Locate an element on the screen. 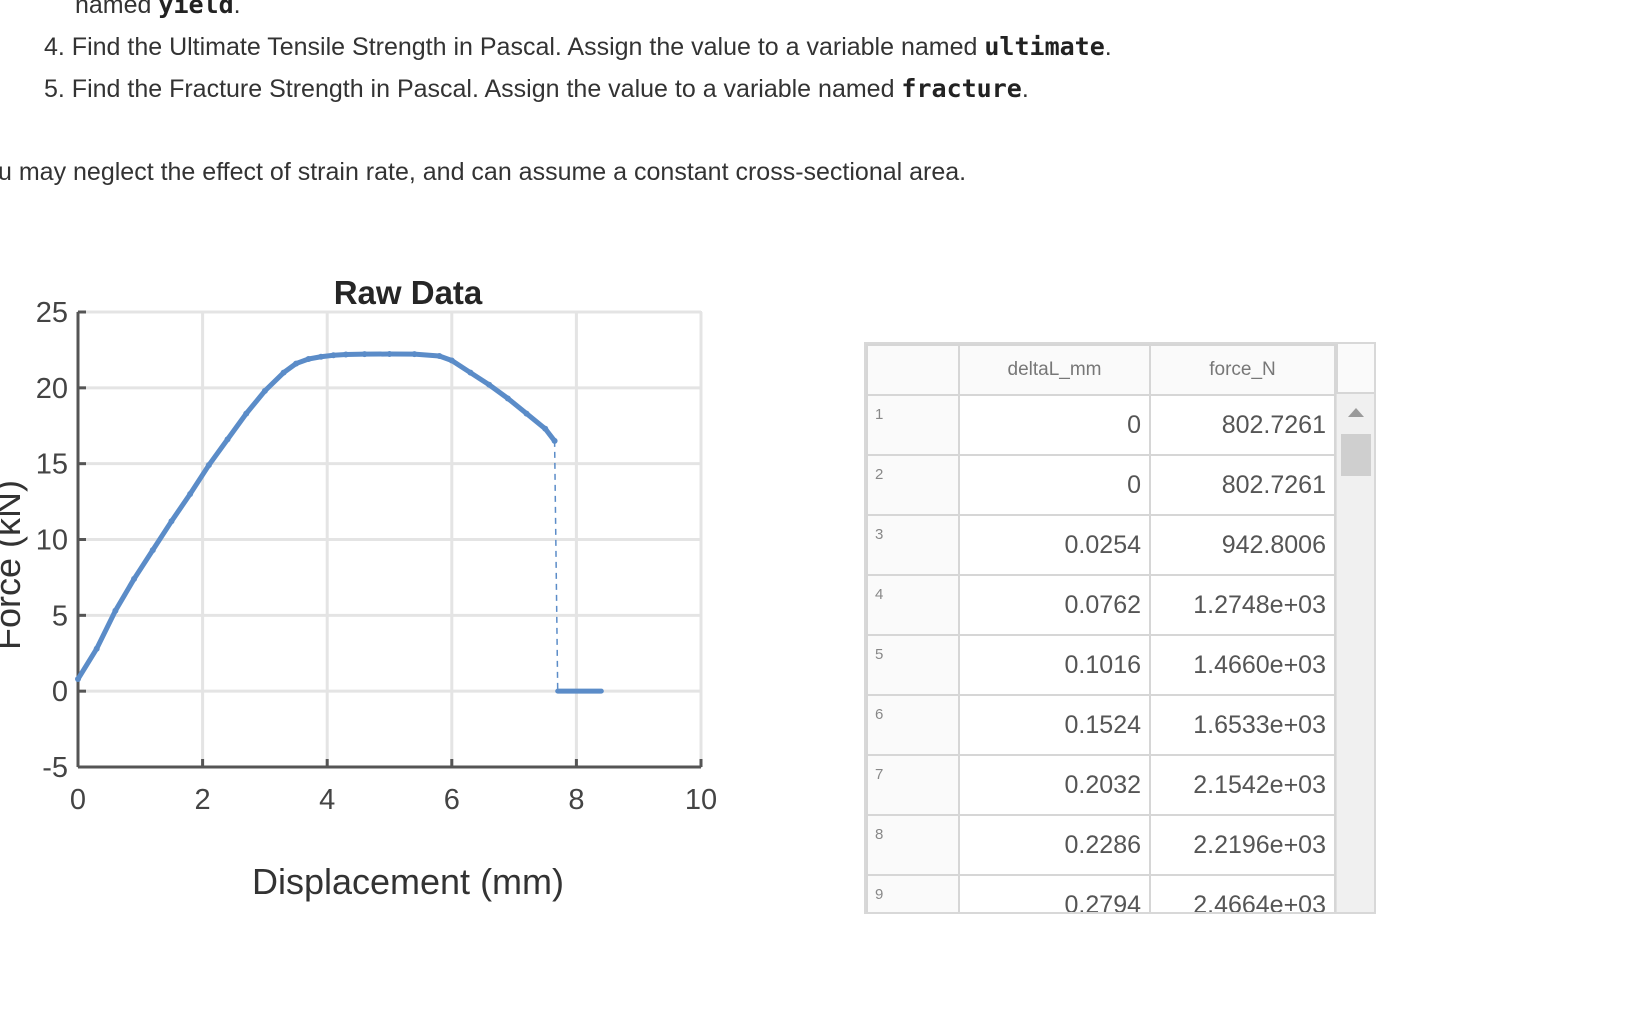 Image resolution: width=1632 pixels, height=1012 pixels. table-row: 7 0.2032 2.1542e+03 is located at coordinates (1101, 785).